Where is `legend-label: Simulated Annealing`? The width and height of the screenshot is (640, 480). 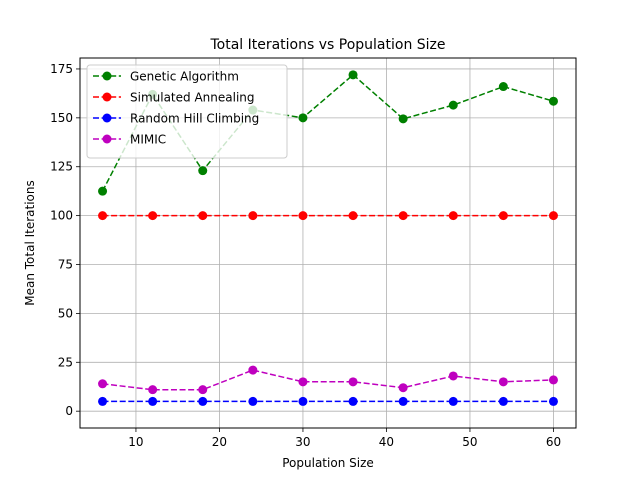
legend-label: Simulated Annealing is located at coordinates (192, 98).